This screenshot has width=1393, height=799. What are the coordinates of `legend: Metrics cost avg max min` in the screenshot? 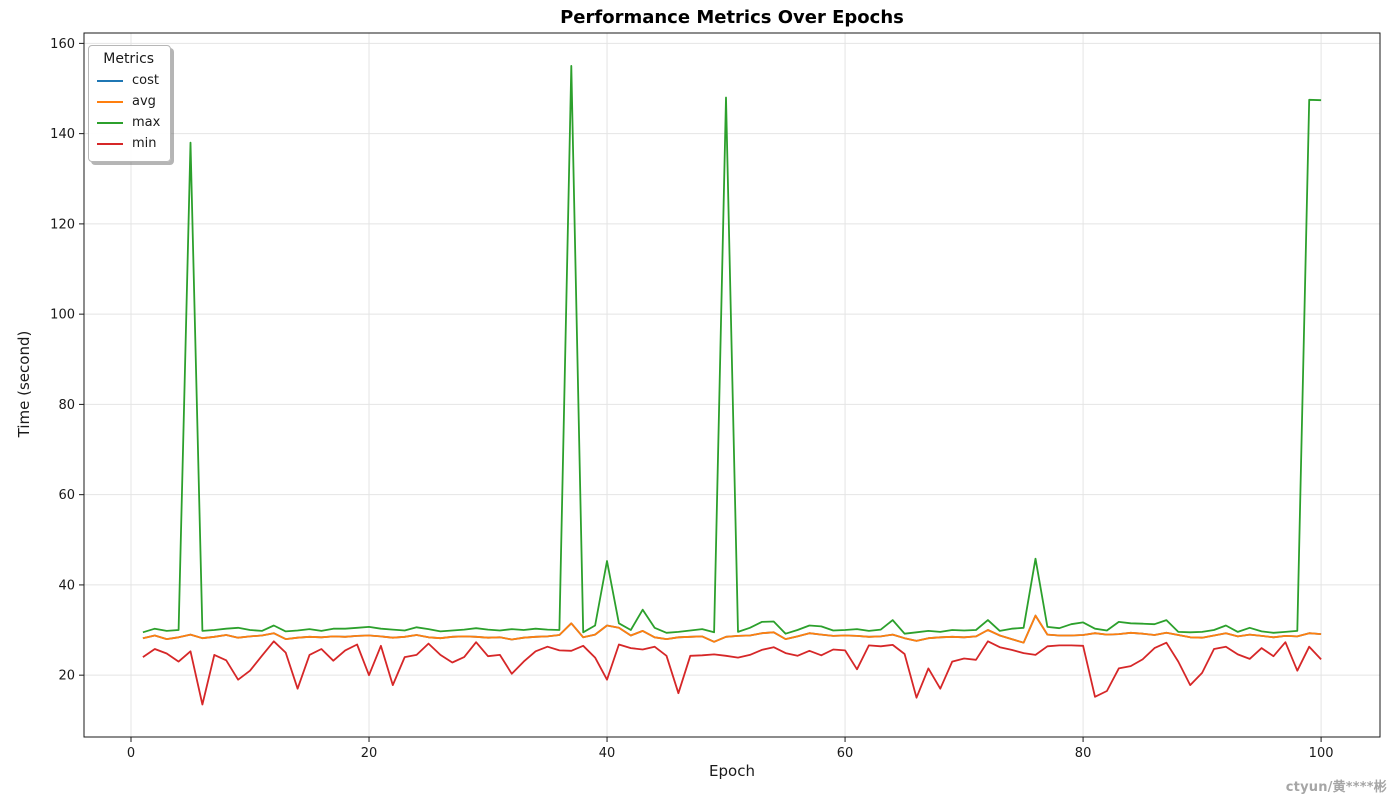 It's located at (130, 103).